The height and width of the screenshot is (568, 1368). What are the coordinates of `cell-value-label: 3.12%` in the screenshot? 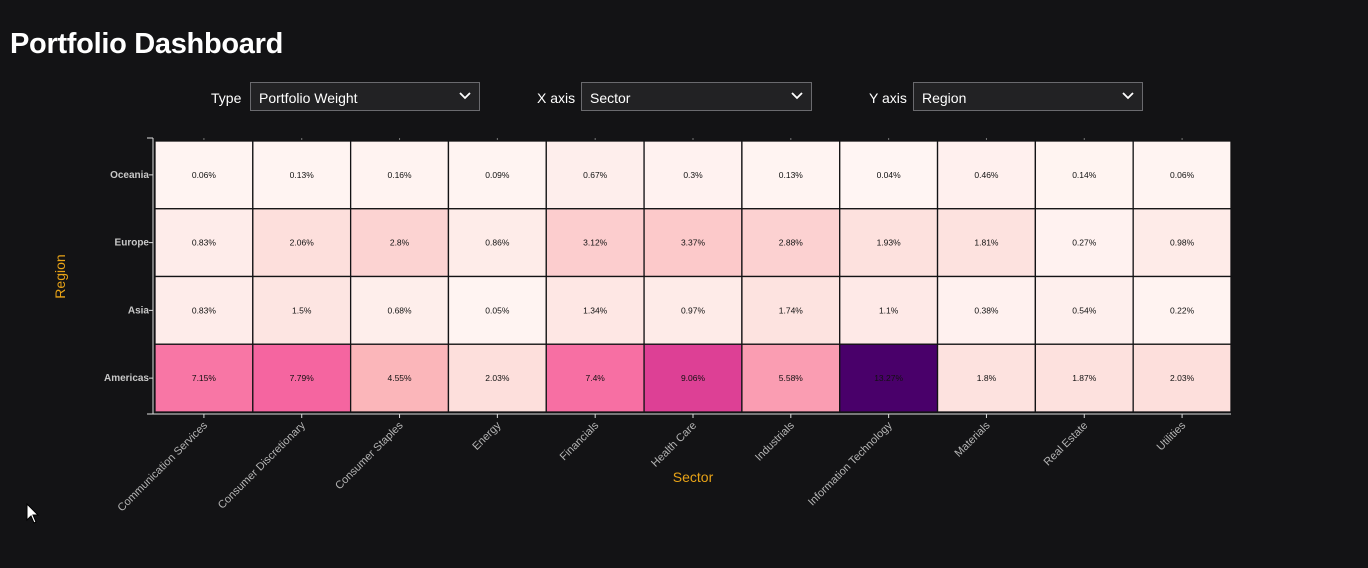 It's located at (595, 243).